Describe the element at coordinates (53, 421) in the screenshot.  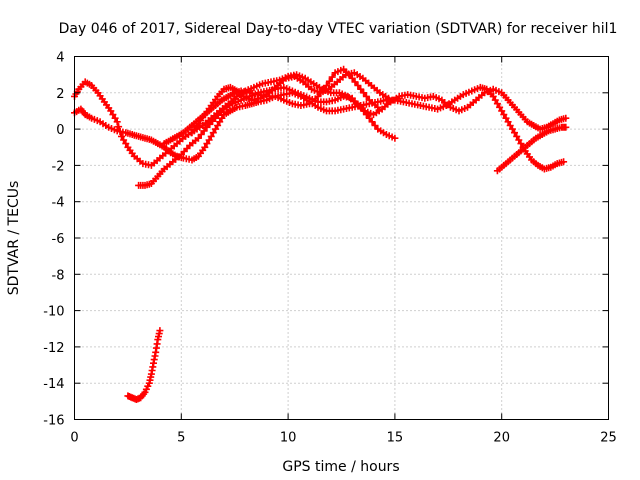
I see `y-tick-label: -16` at that location.